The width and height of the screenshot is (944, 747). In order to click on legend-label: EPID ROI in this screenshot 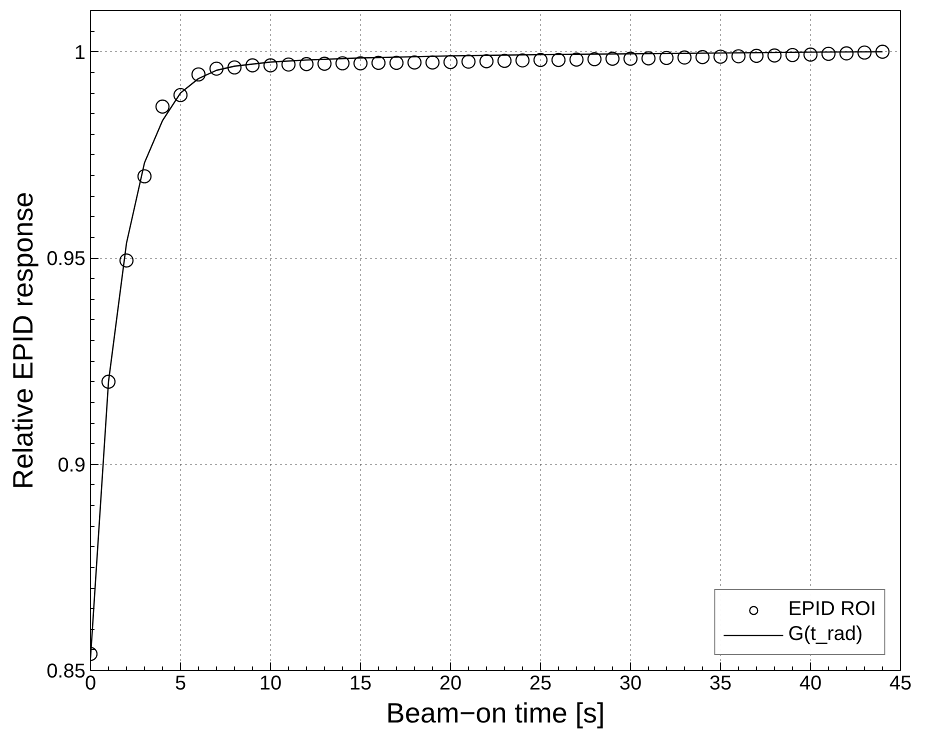, I will do `click(832, 609)`.